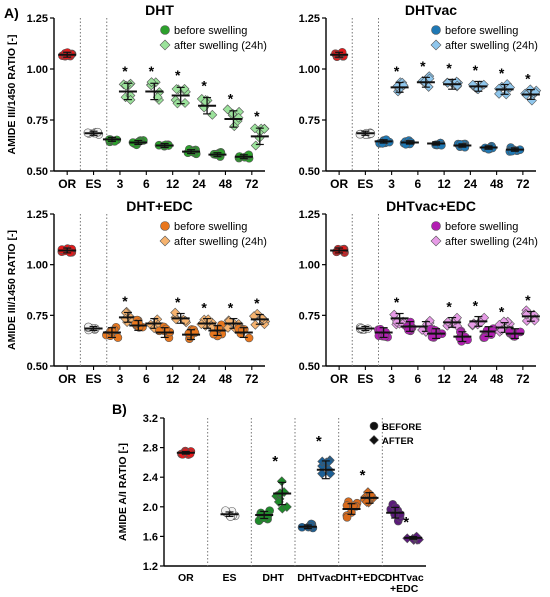 This screenshot has height=597, width=550. What do you see at coordinates (37, 172) in the screenshot?
I see `y-tick-label: 0.50` at bounding box center [37, 172].